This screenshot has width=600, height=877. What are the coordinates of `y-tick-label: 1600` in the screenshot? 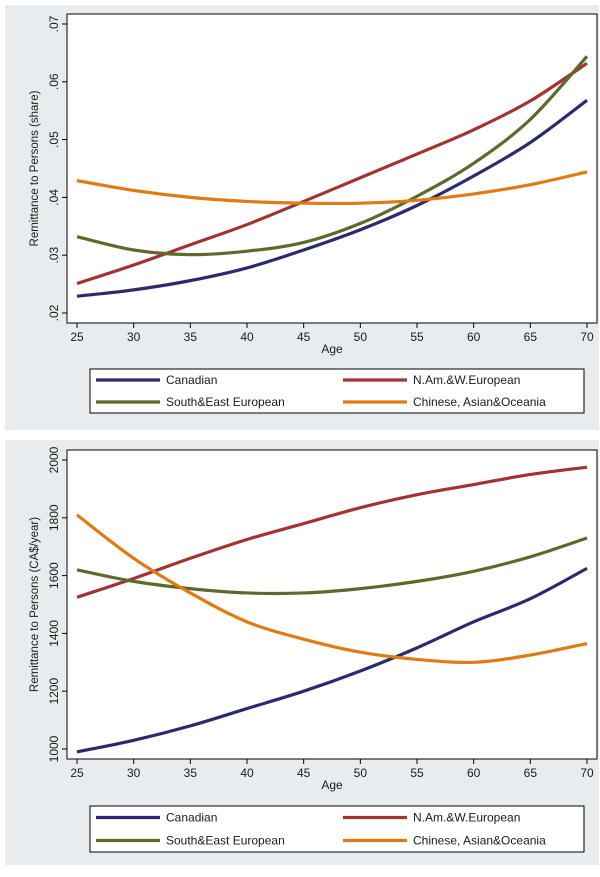 It's located at (54, 575).